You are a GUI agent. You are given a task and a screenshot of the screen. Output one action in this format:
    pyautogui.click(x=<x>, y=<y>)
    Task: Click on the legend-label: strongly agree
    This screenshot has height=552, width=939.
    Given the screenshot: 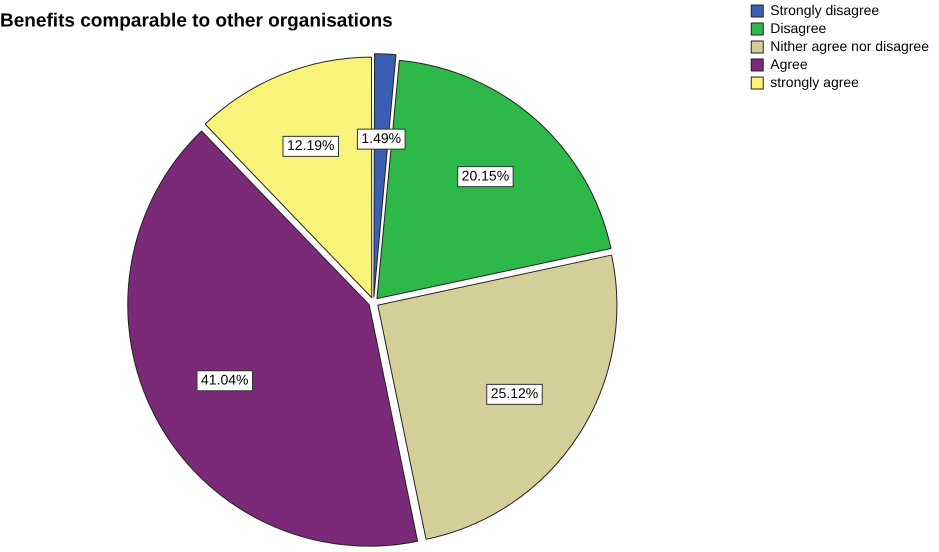 What is the action you would take?
    pyautogui.click(x=815, y=82)
    